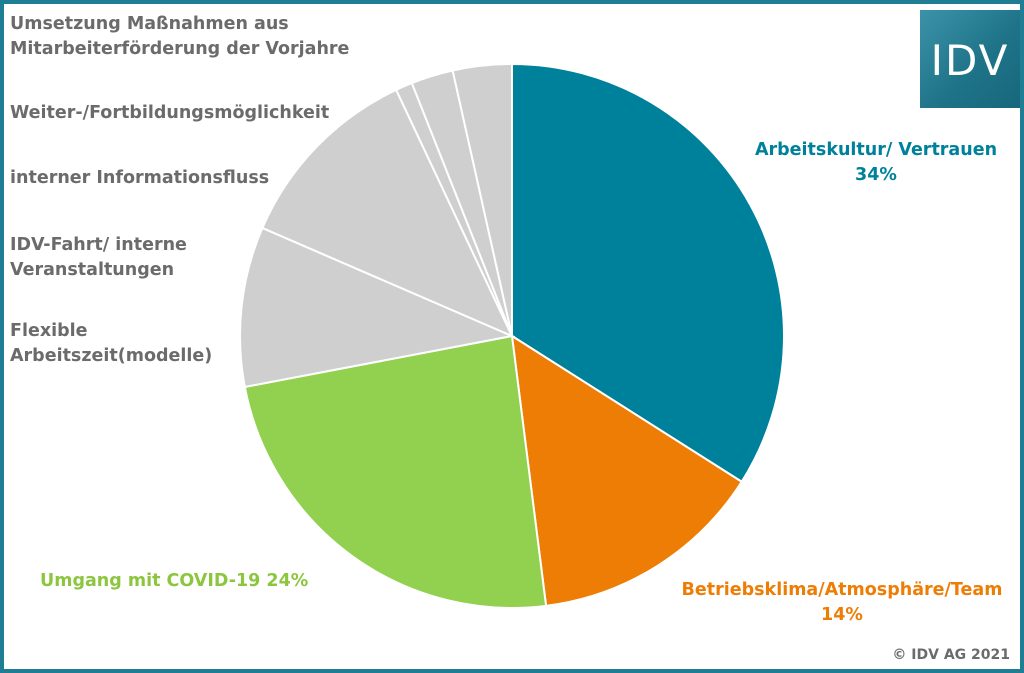  Describe the element at coordinates (951, 655) in the screenshot. I see `copyright-text: © IDV AG 2021` at that location.